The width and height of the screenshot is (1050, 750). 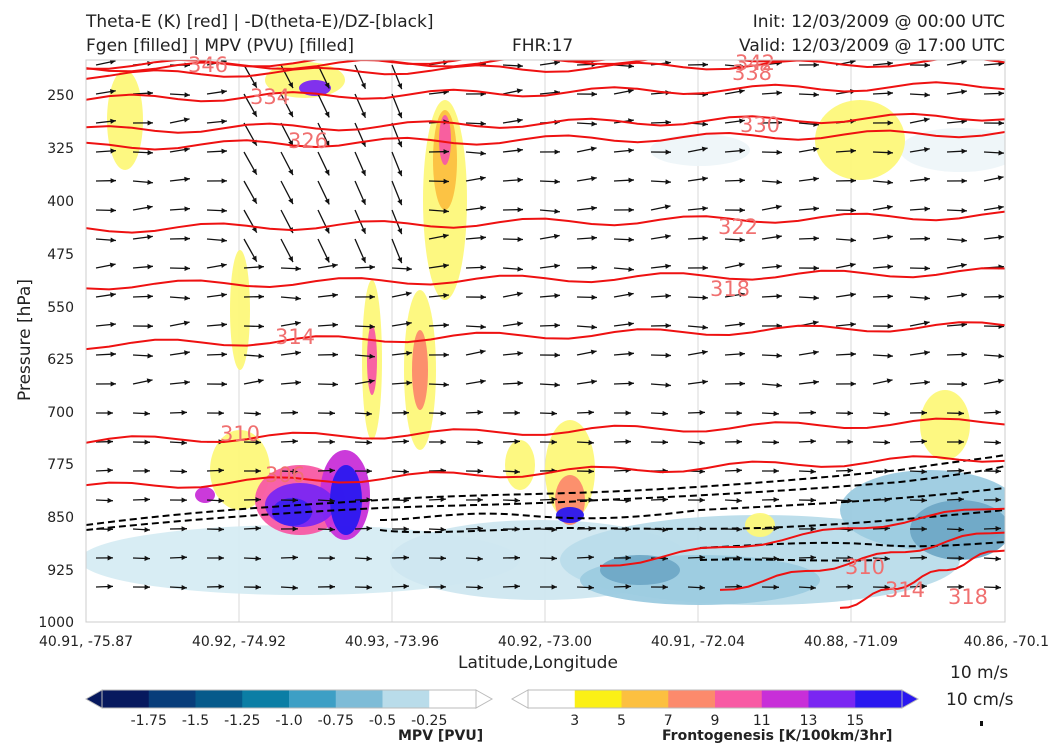 I want to click on y-tick-label: 325, so click(x=60, y=149).